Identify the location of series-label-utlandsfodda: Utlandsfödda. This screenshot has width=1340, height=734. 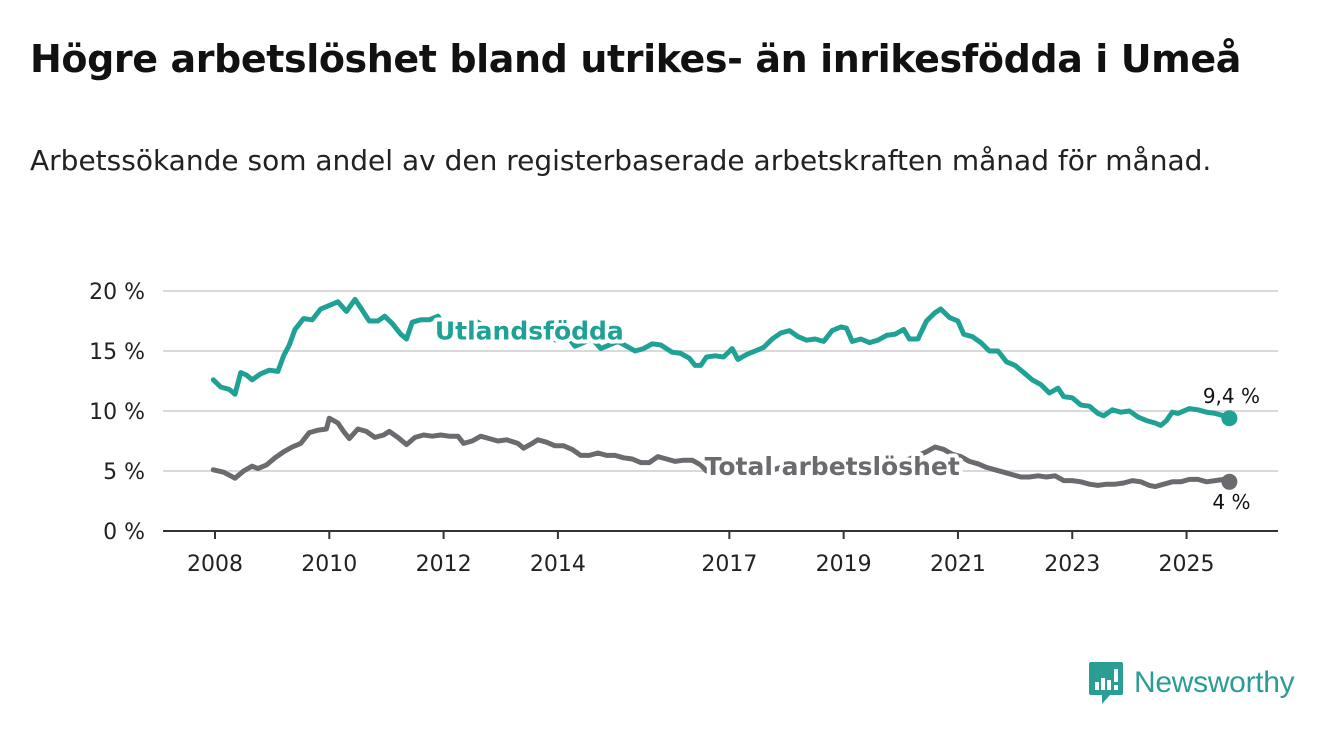
(529, 331).